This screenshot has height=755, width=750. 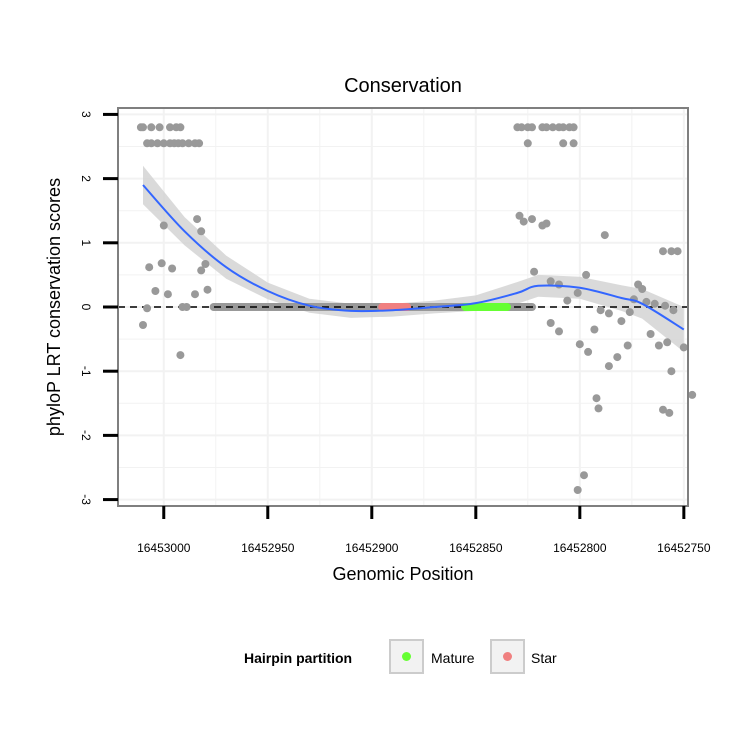 I want to click on y-tick-label: -2, so click(x=86, y=435).